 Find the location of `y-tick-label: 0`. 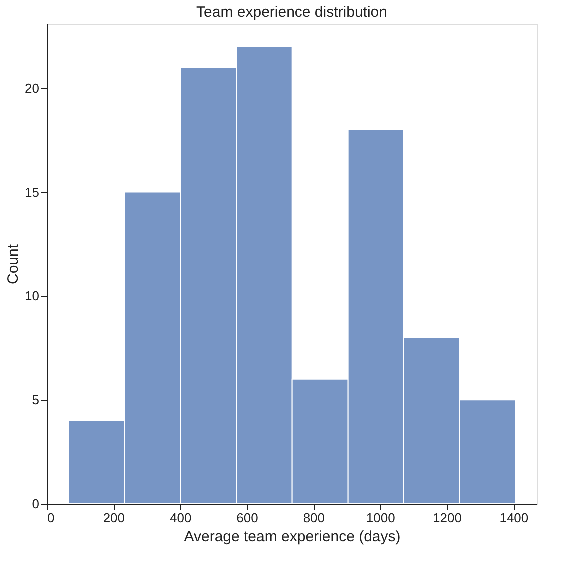

y-tick-label: 0 is located at coordinates (36, 504).